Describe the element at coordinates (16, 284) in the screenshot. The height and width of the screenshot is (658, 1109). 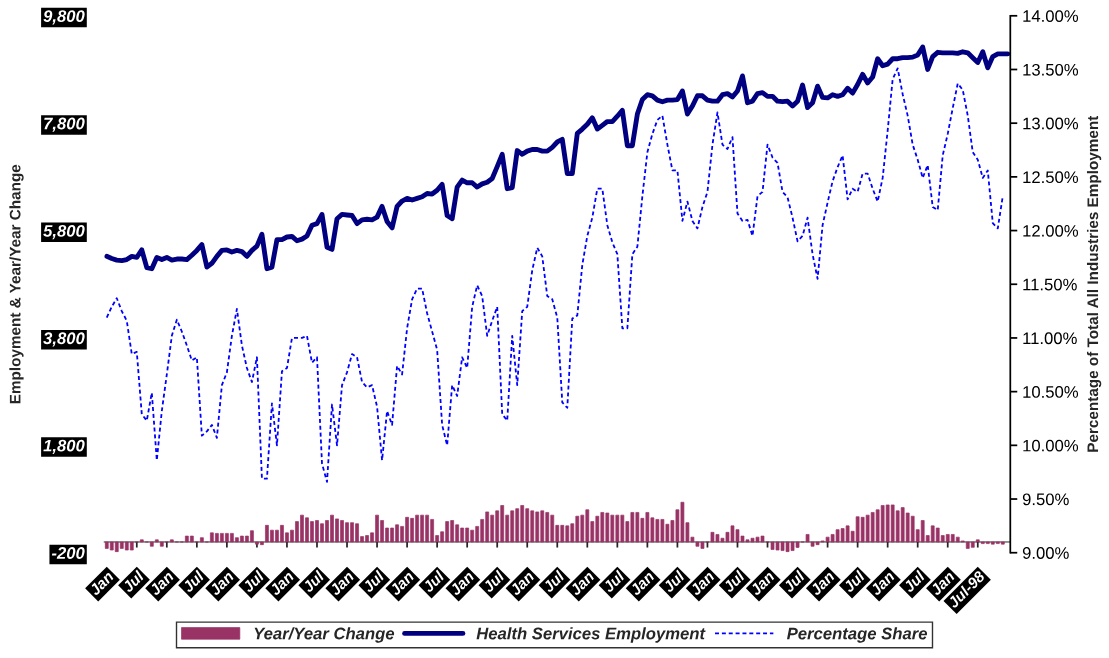
I see `y-axis-title: Employment & Year/Year Change` at that location.